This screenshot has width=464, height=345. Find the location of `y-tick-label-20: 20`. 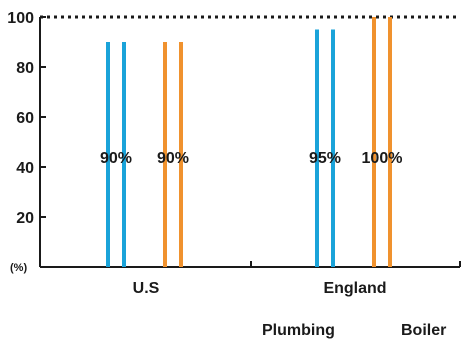

y-tick-label-20: 20 is located at coordinates (25, 218).